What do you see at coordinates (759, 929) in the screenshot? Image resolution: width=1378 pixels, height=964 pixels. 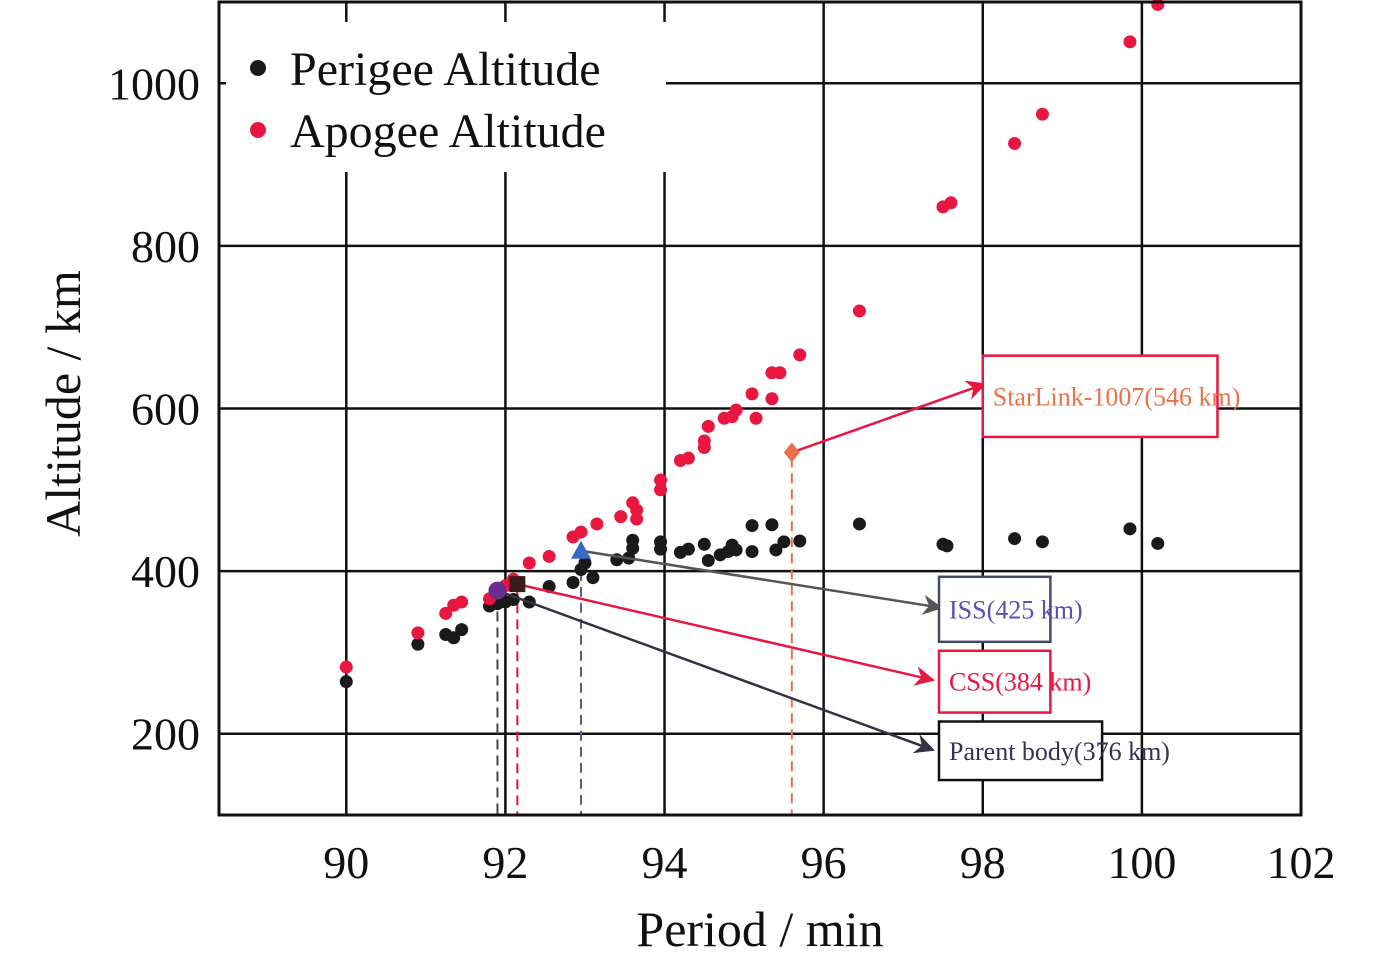 I see `x-axis-title: Period / min` at bounding box center [759, 929].